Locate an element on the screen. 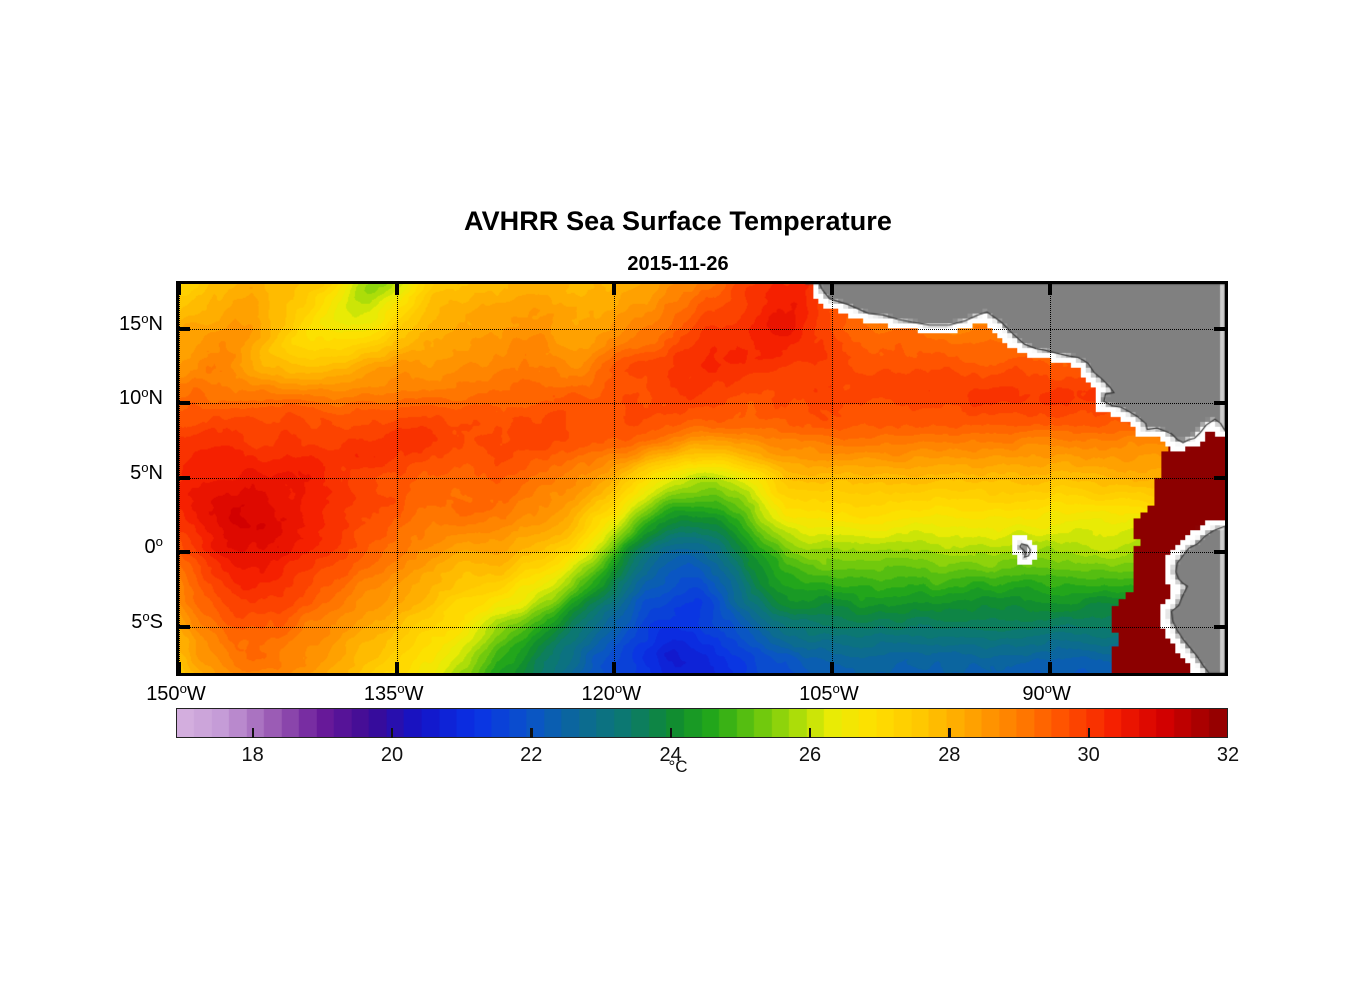 The image size is (1356, 1000). x-tick-label: 105oW is located at coordinates (829, 693).